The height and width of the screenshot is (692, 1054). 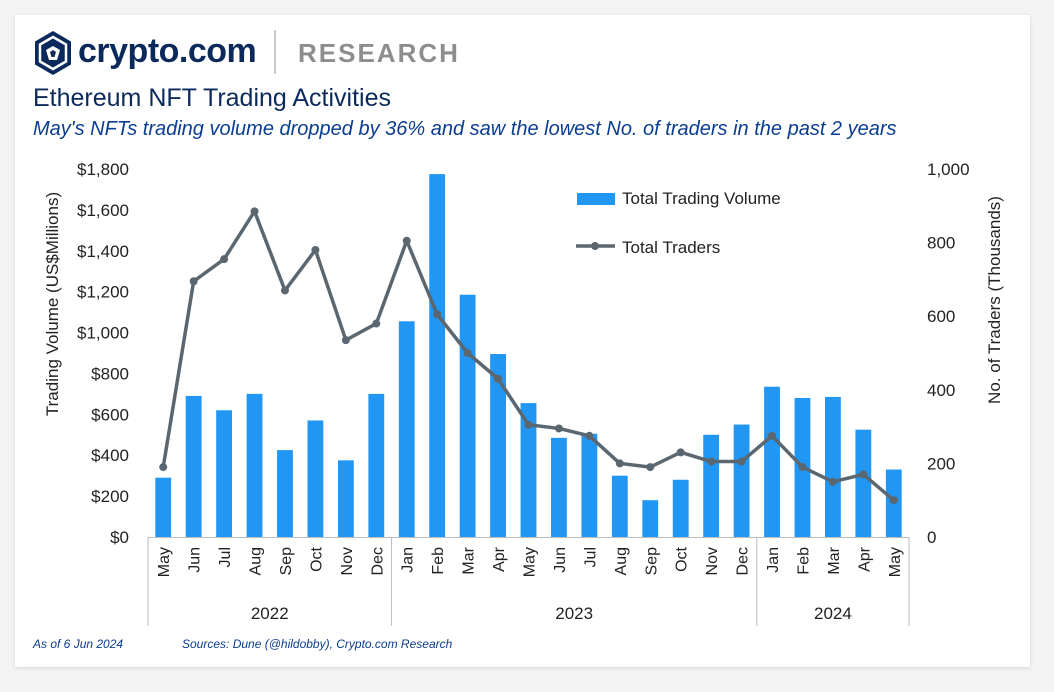 I want to click on legend-volume-label: Total Trading Volume, so click(x=701, y=198).